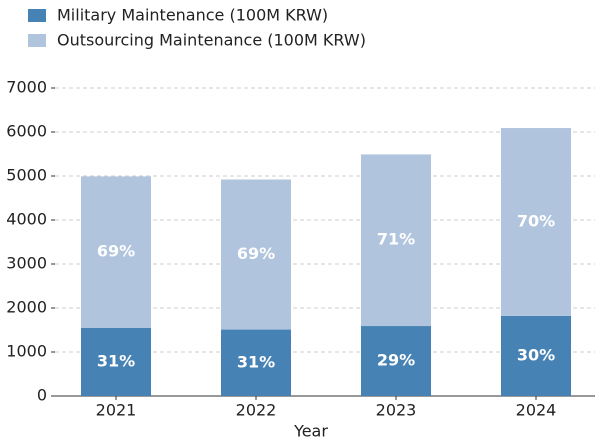  I want to click on x-tick-label: 2021, so click(116, 410).